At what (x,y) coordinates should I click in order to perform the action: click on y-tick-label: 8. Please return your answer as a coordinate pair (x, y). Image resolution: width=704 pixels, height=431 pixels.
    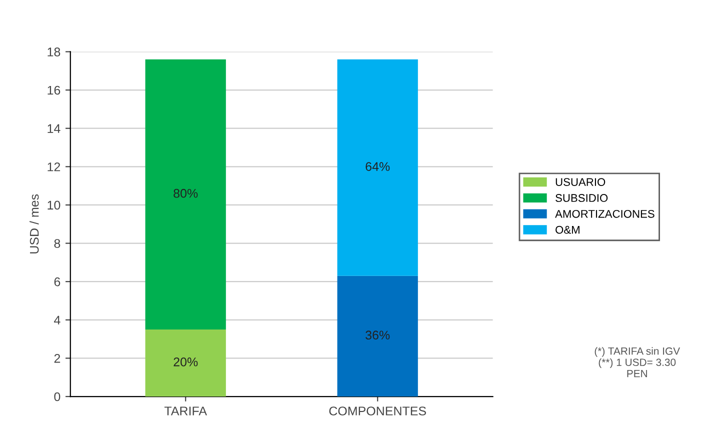
    Looking at the image, I should click on (57, 243).